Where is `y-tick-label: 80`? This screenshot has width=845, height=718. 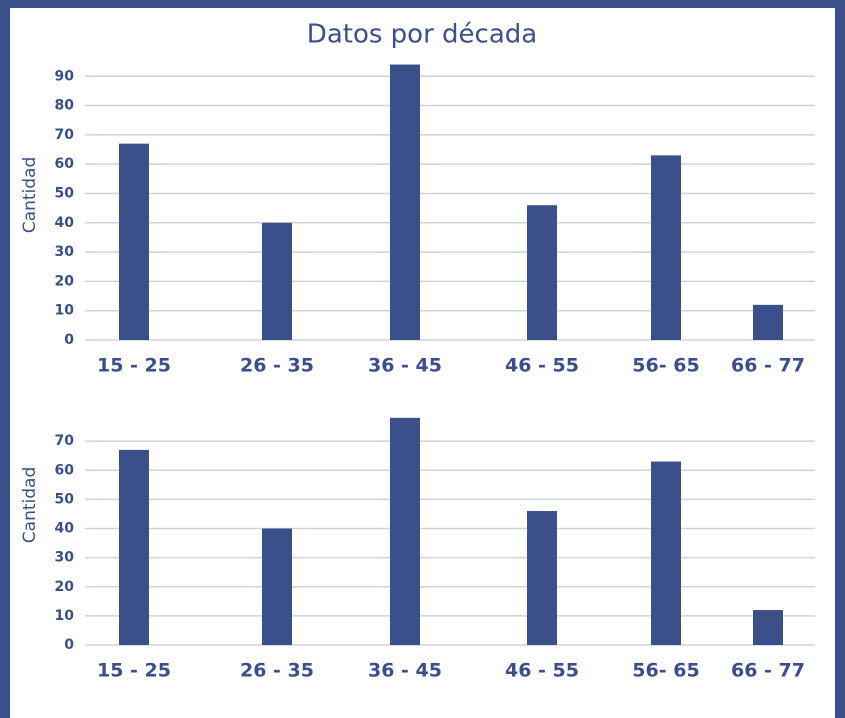
y-tick-label: 80 is located at coordinates (65, 106).